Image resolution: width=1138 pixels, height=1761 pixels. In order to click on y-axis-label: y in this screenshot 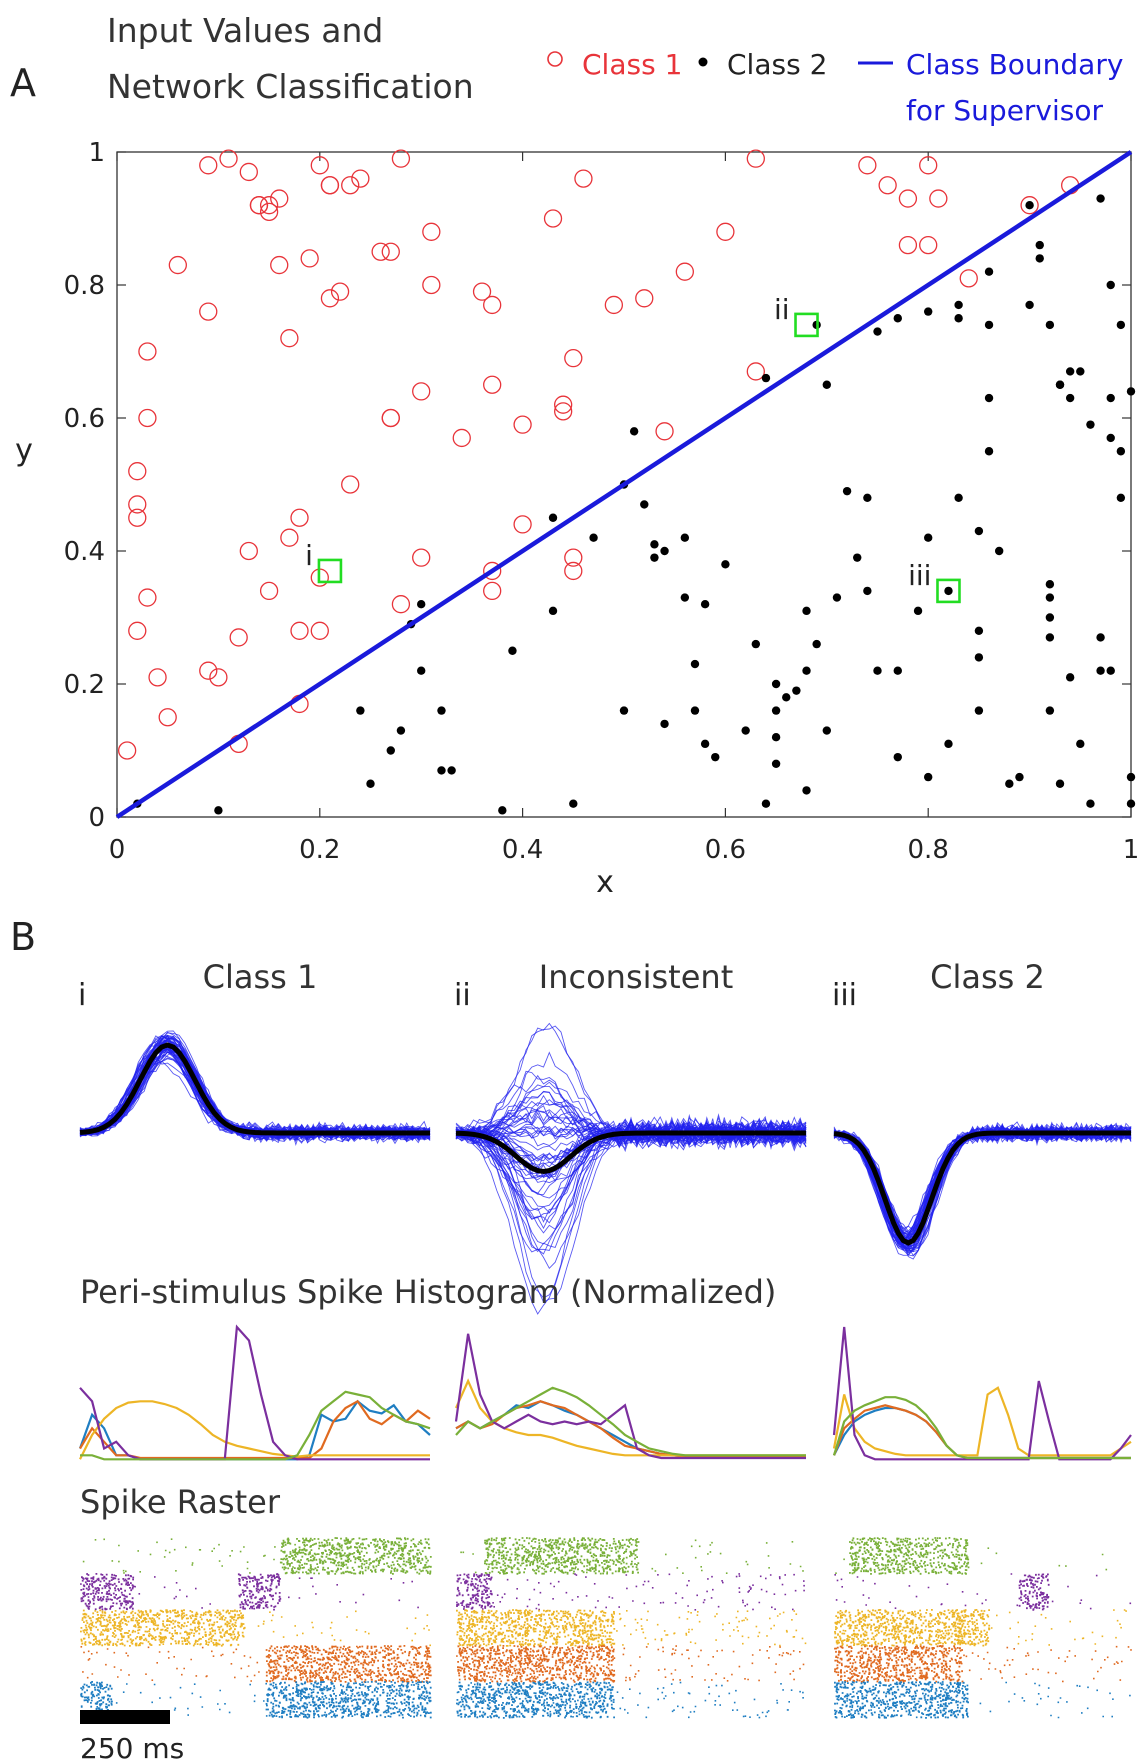, I will do `click(24, 450)`.